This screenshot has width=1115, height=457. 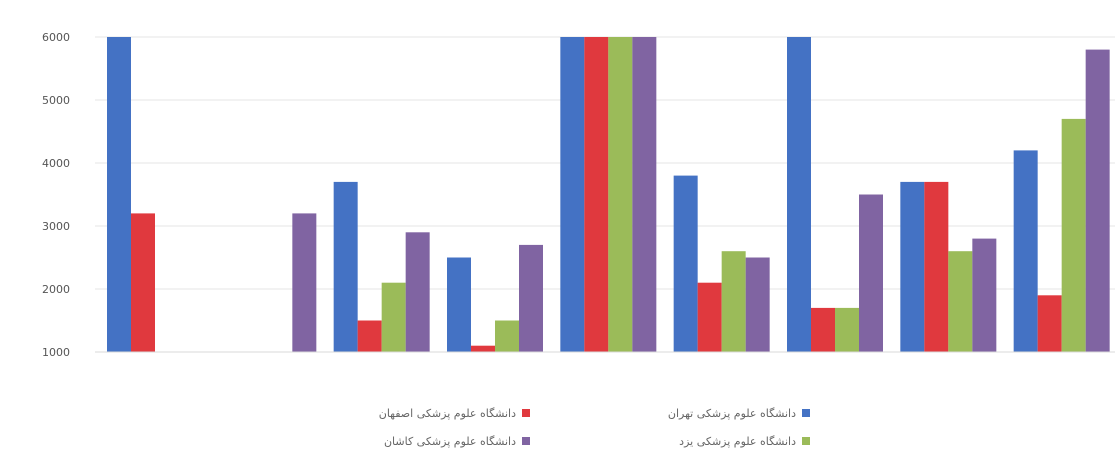 I want to click on bar-s1-c7, so click(x=936, y=266).